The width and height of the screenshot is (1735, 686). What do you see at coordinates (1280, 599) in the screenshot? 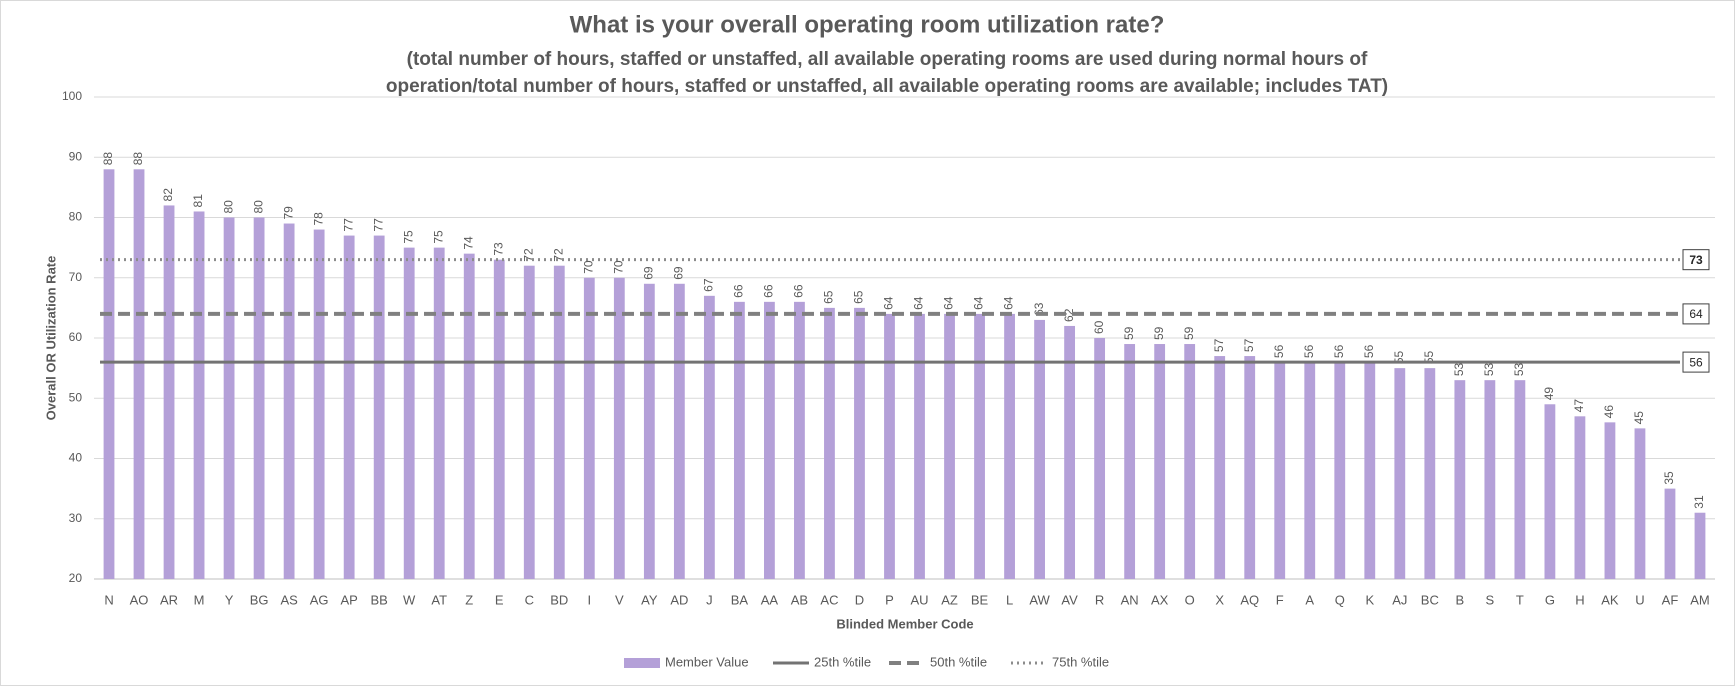
I see `x-tick-label: F` at bounding box center [1280, 599].